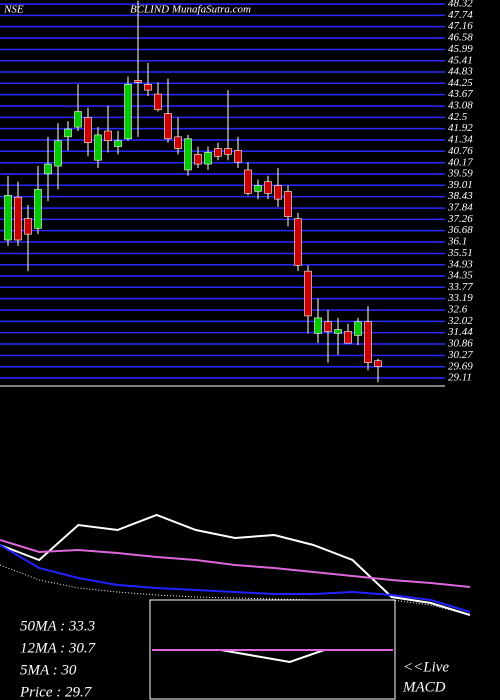 The height and width of the screenshot is (700, 500). I want to click on y-tick-label: 30.27, so click(460, 355).